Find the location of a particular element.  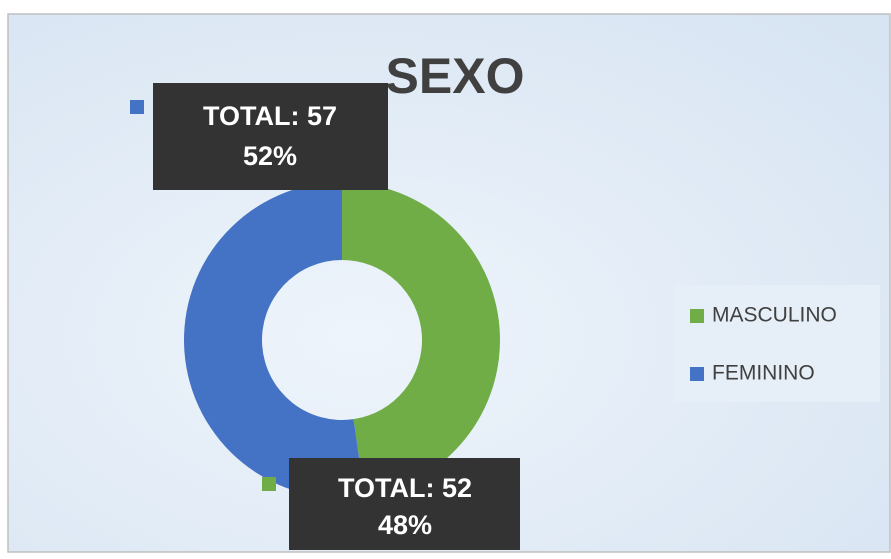

data-label: TOTAL: 52 is located at coordinates (405, 488).